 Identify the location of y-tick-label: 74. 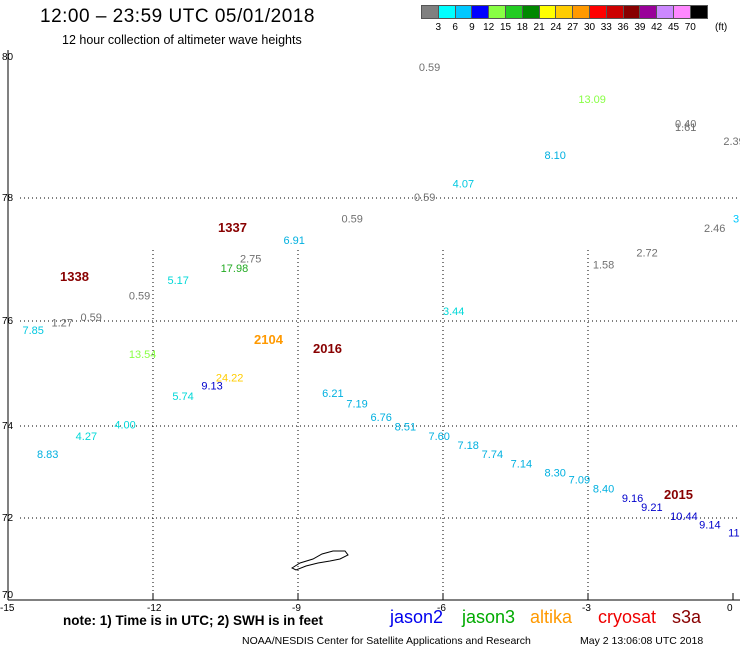
(8, 426).